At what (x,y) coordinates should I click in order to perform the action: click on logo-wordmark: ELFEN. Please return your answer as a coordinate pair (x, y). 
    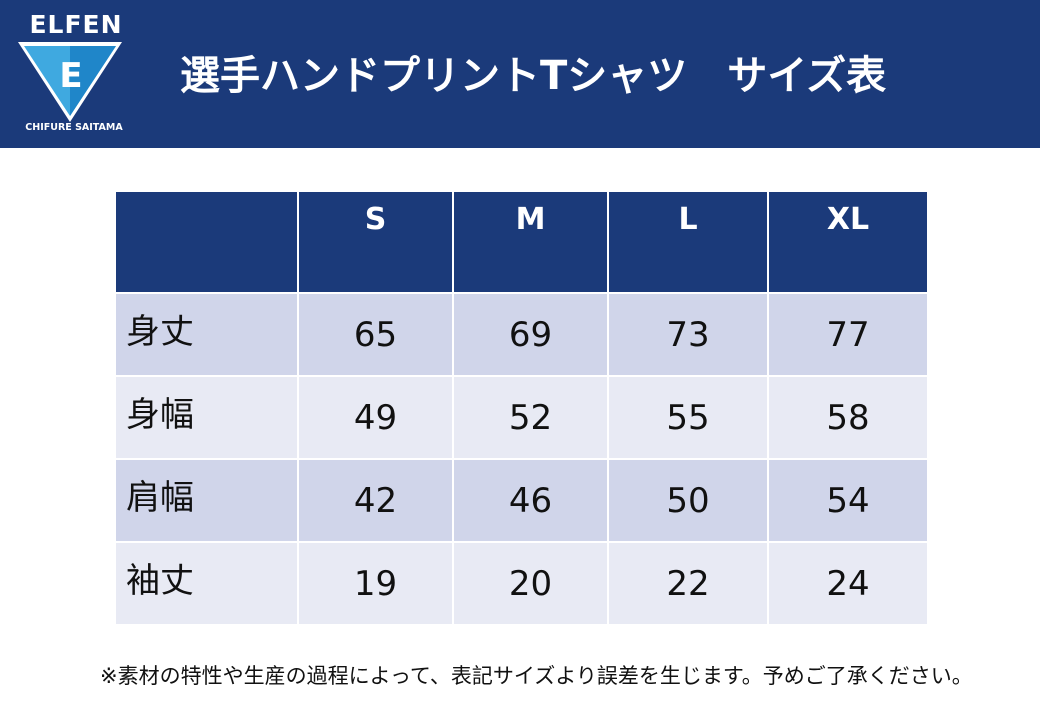
    Looking at the image, I should click on (76, 24).